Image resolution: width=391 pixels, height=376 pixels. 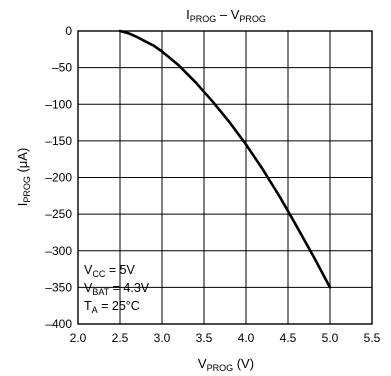 What do you see at coordinates (330, 338) in the screenshot?
I see `x-tick-label: 5.0` at bounding box center [330, 338].